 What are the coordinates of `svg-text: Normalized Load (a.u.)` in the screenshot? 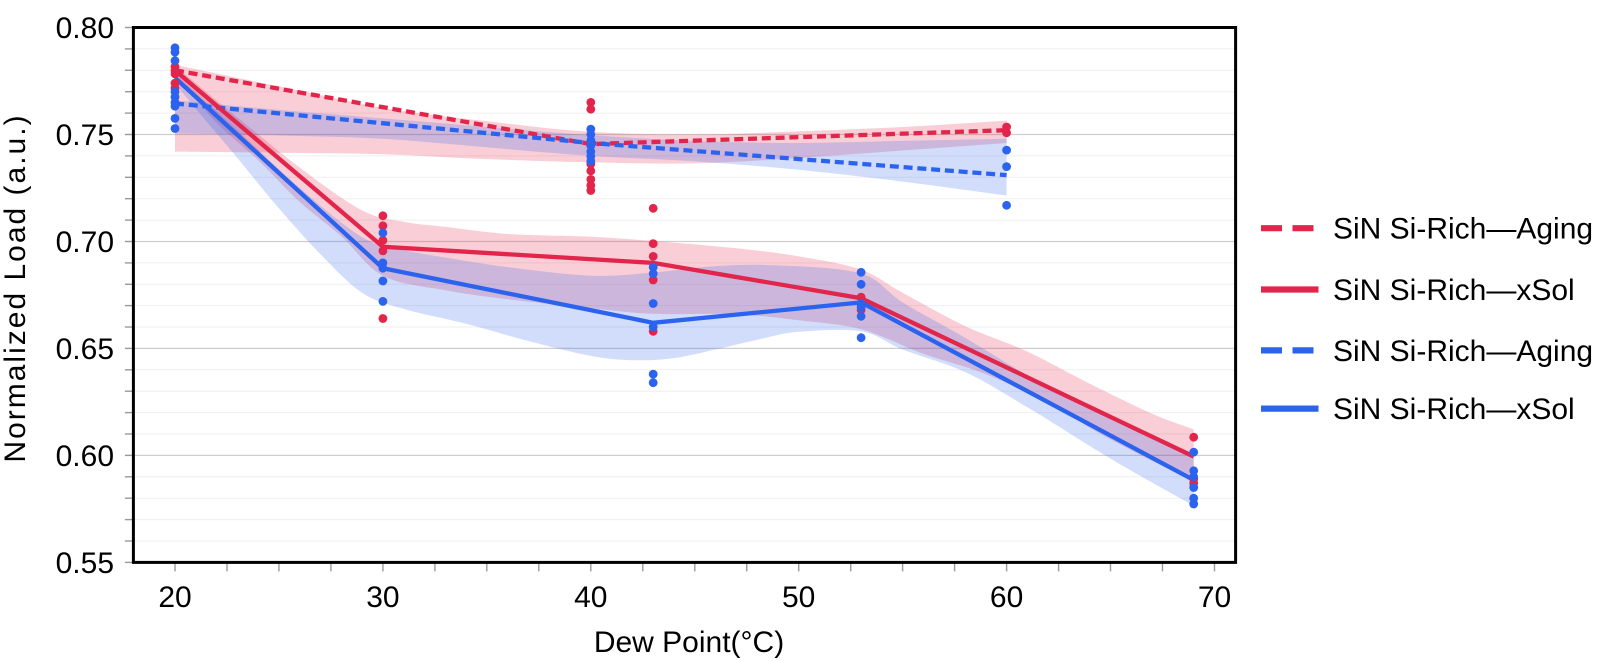 It's located at (16, 287).